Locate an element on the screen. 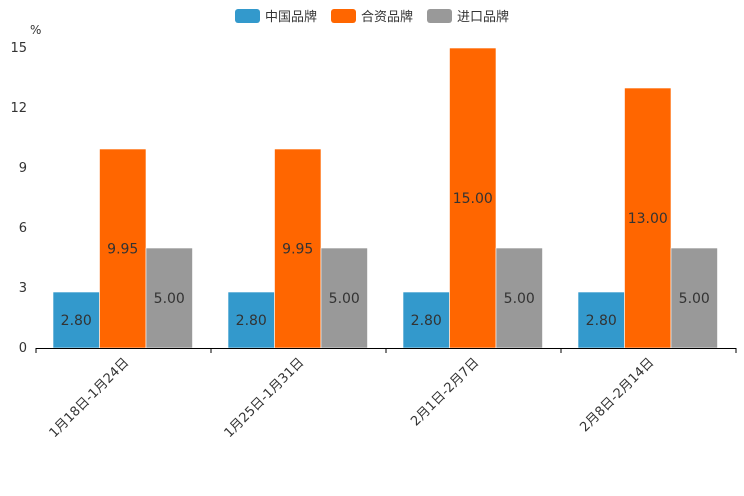 This screenshot has height=496, width=744. legend-label-jv-brand: 合资品牌 is located at coordinates (386, 17).